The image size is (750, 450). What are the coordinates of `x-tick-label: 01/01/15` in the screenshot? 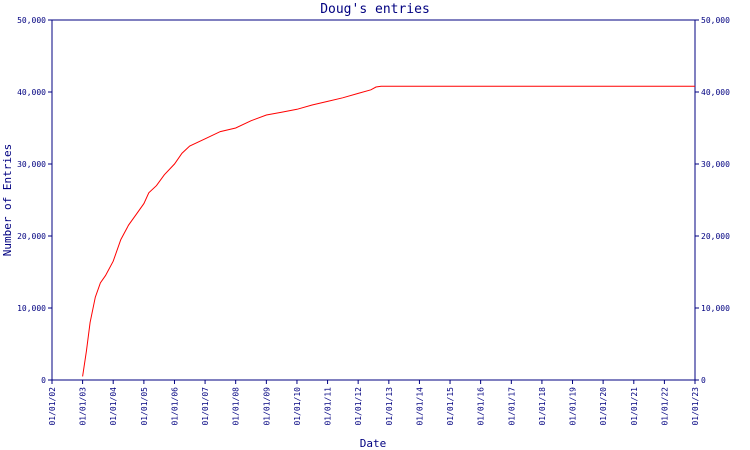 It's located at (450, 406).